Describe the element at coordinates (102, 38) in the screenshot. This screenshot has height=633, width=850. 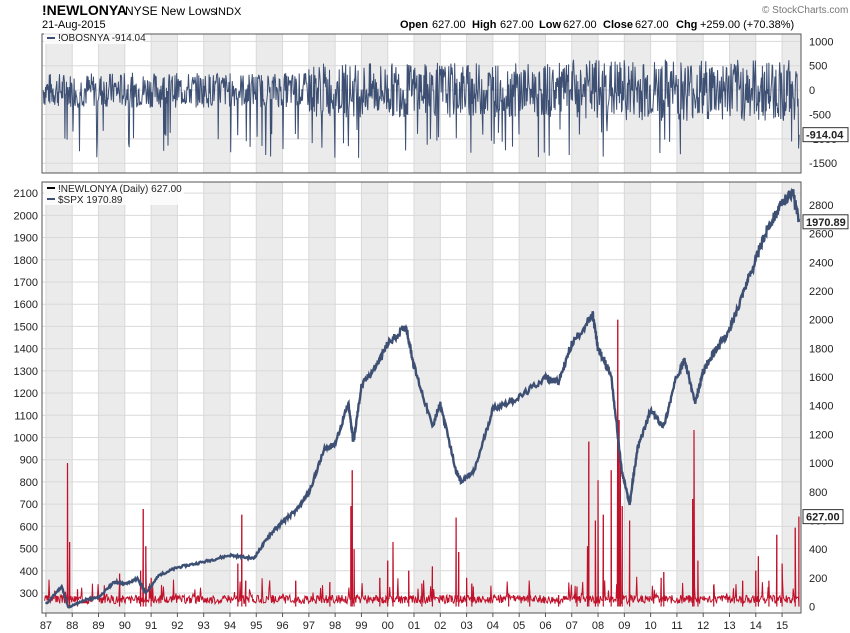
I see `legend-oscillator: !OBOSNYA -914.04` at that location.